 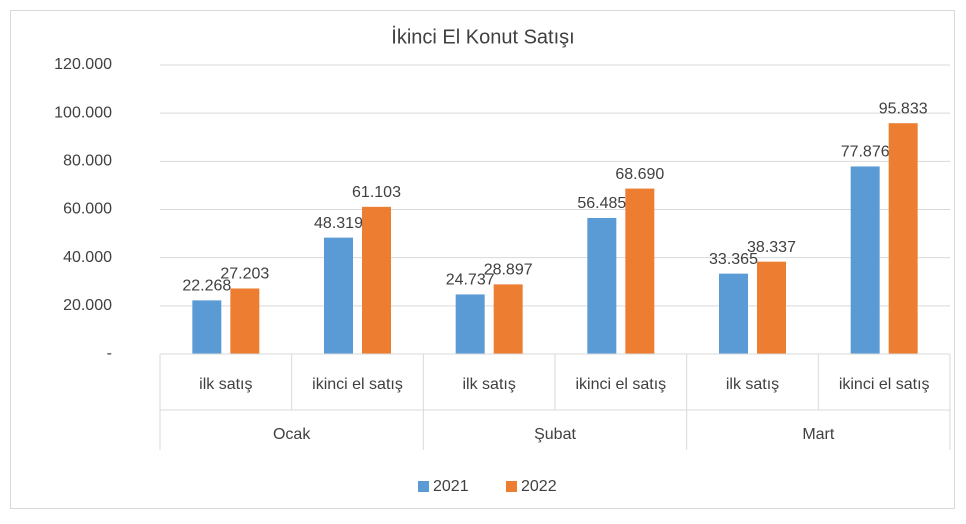 What do you see at coordinates (376, 192) in the screenshot?
I see `data-label: 61.103` at bounding box center [376, 192].